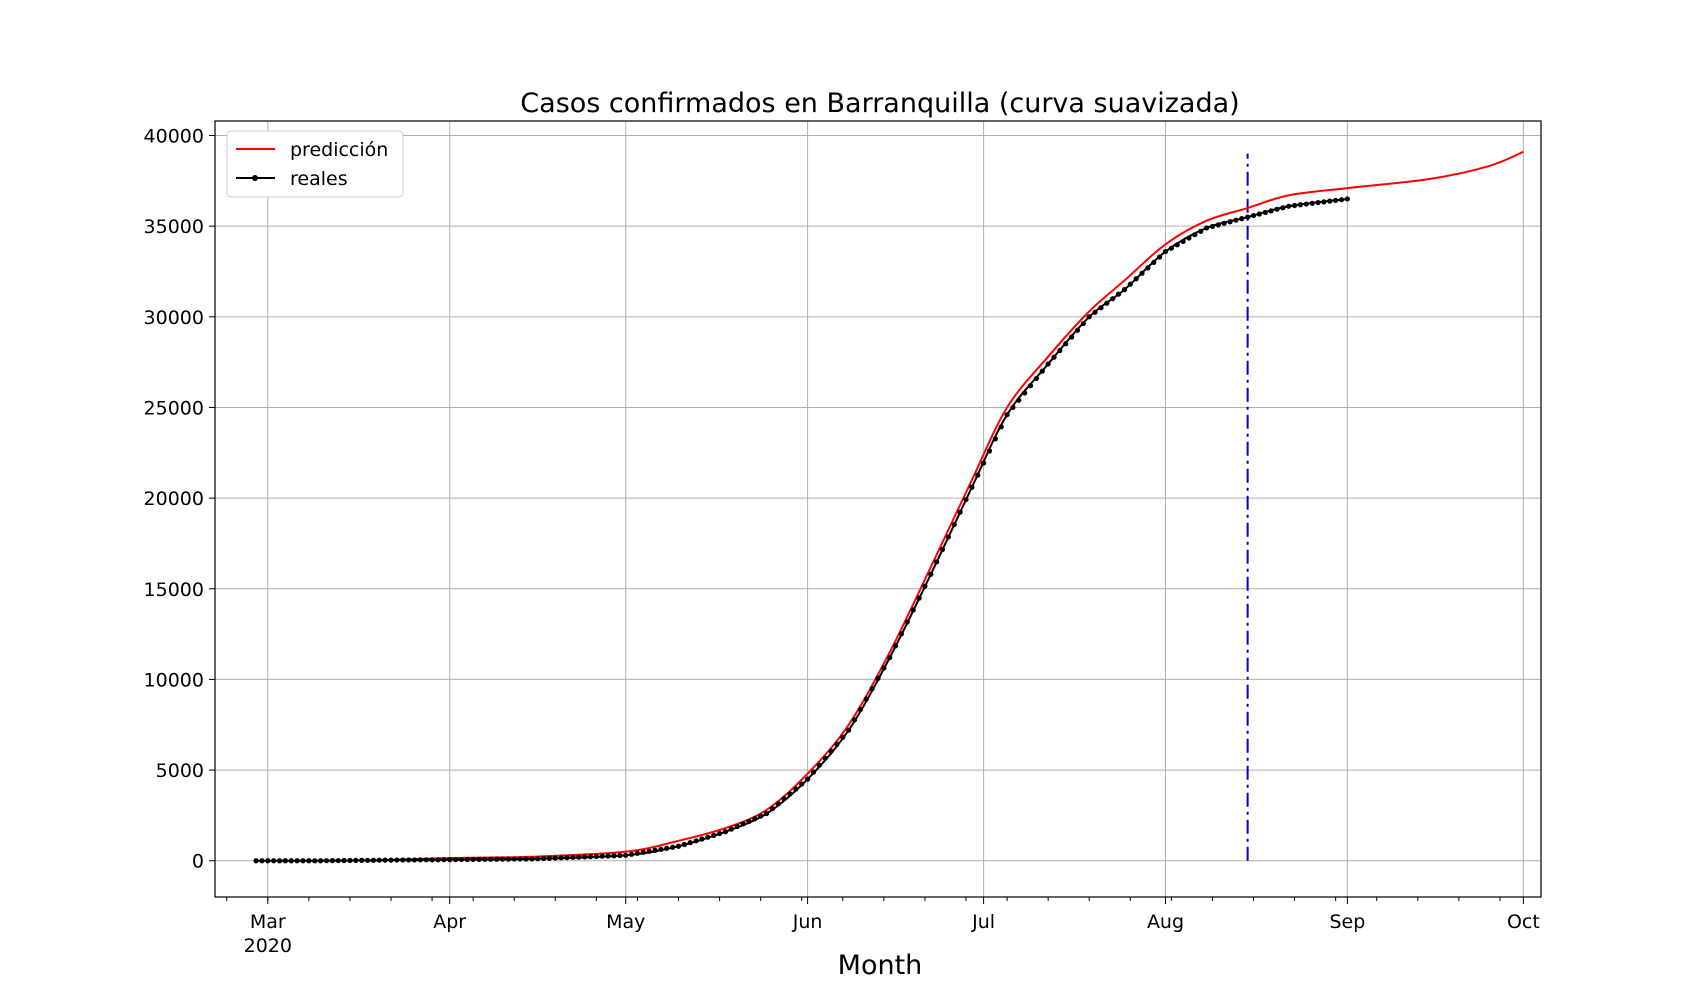  I want to click on y-tick-label: 40000, so click(174, 137).